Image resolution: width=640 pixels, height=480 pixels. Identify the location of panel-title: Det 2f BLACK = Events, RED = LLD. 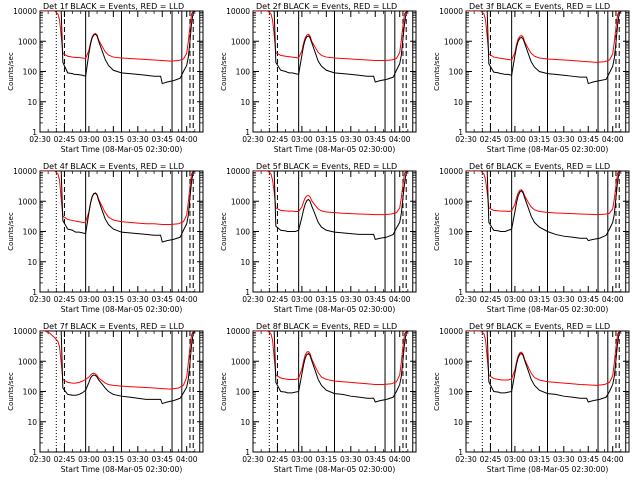
(326, 6).